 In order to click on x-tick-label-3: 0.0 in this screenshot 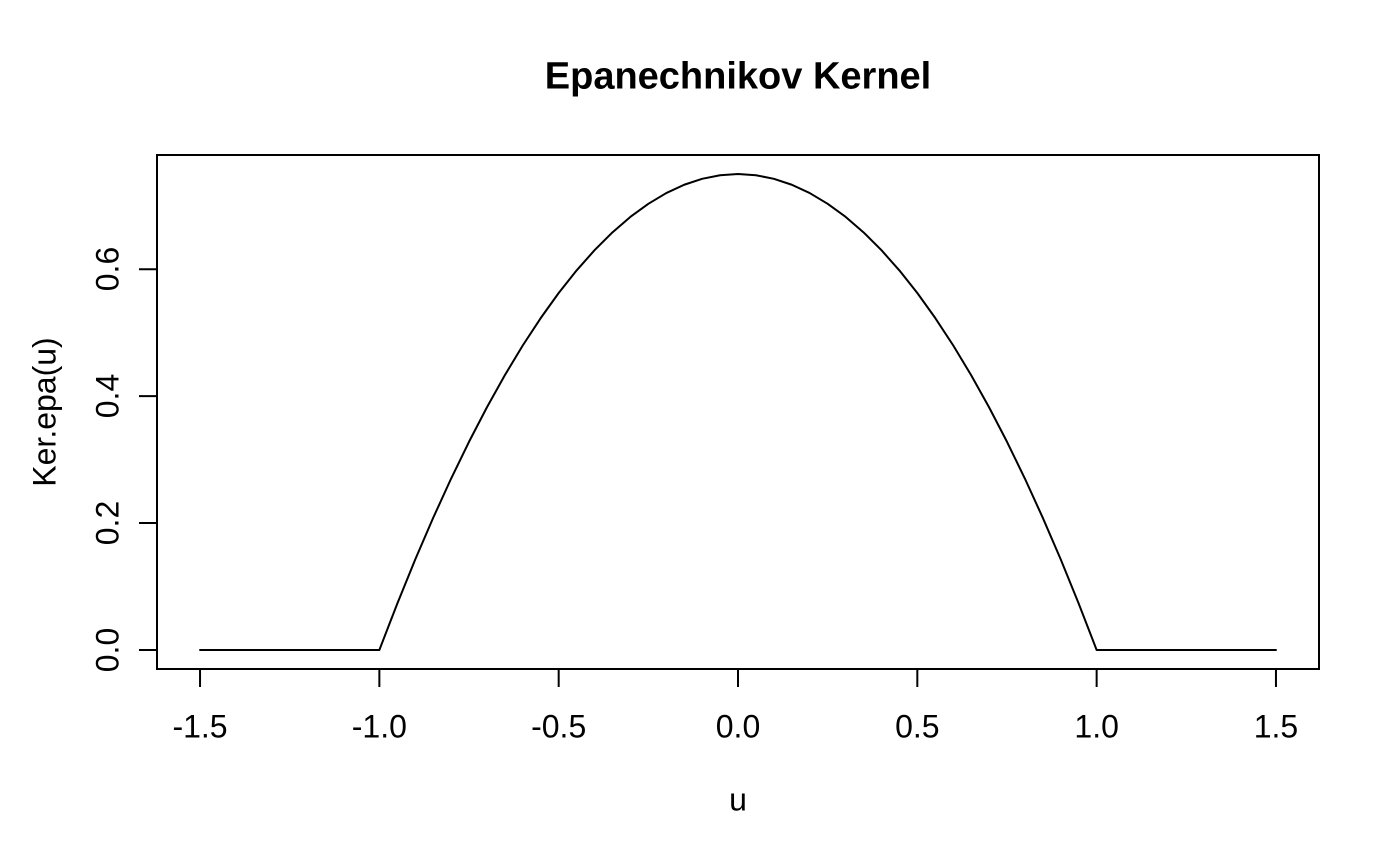, I will do `click(738, 726)`.